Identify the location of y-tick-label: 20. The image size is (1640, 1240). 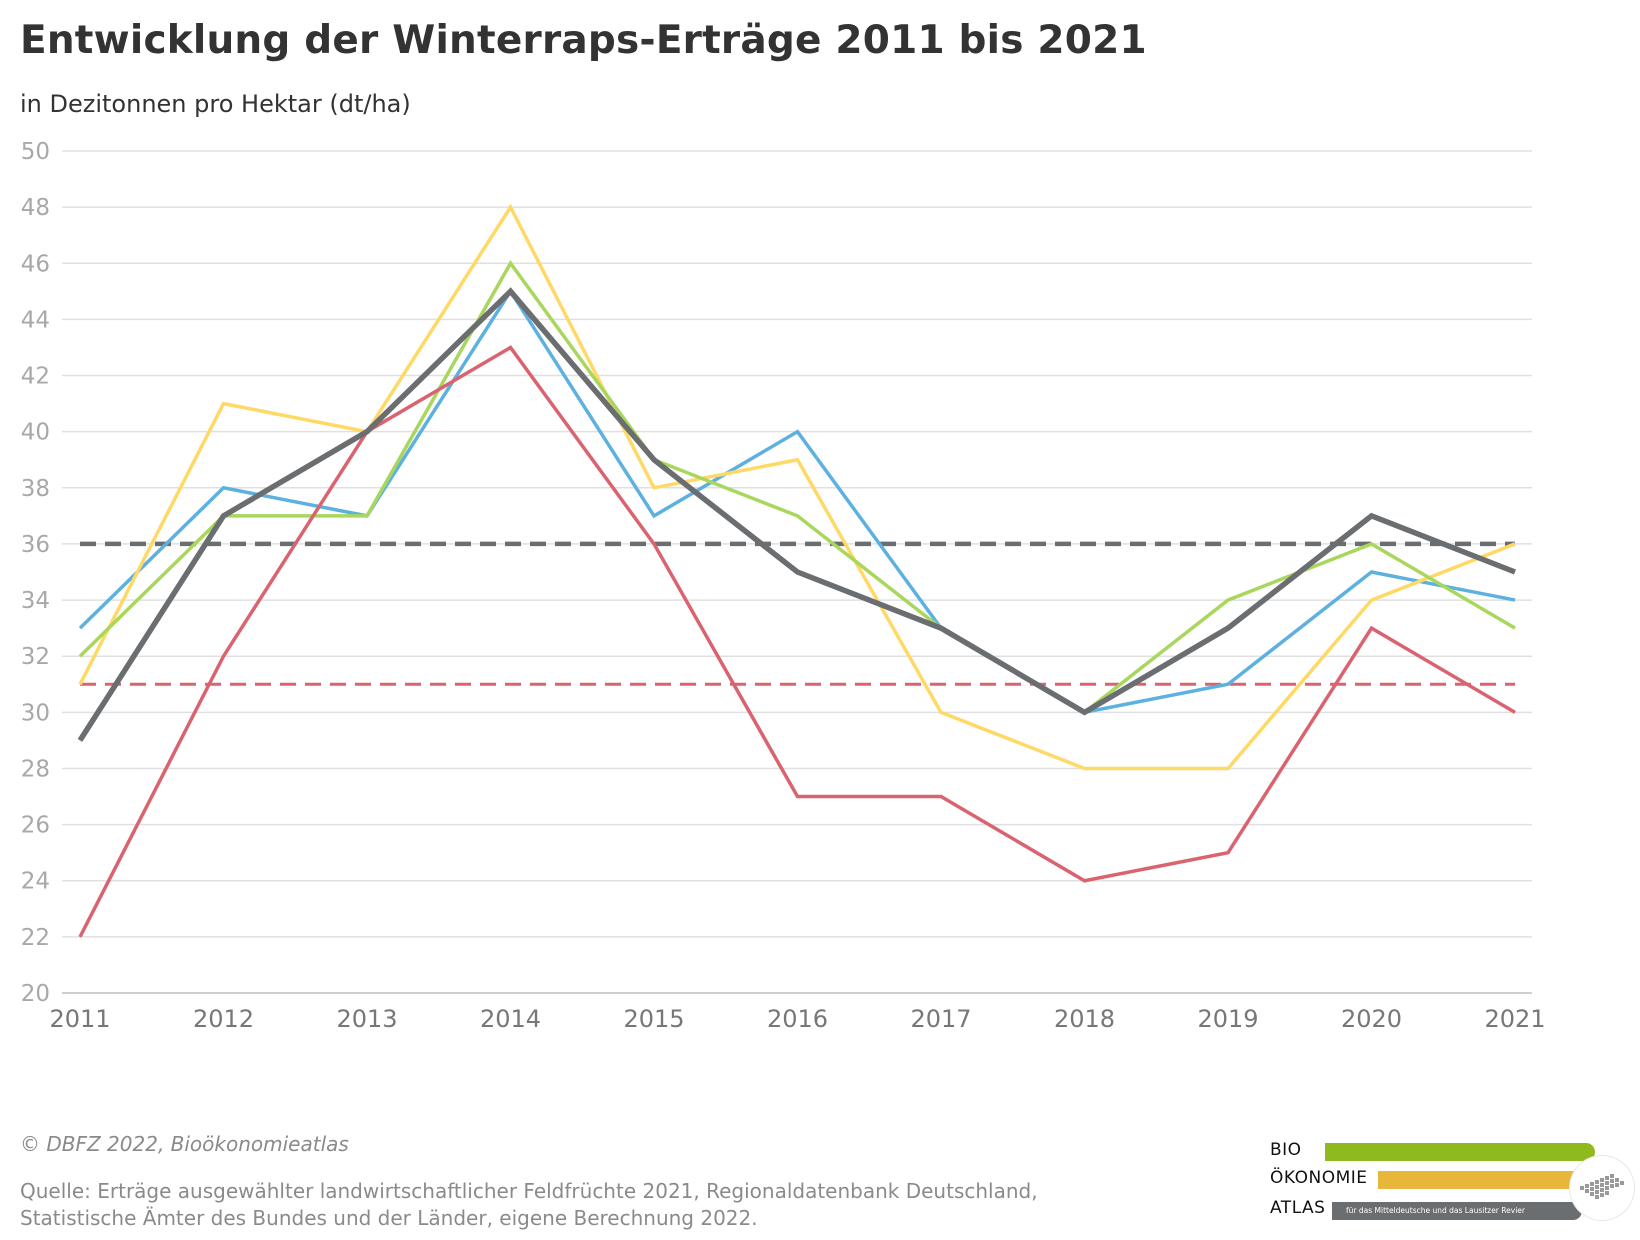
(35, 994).